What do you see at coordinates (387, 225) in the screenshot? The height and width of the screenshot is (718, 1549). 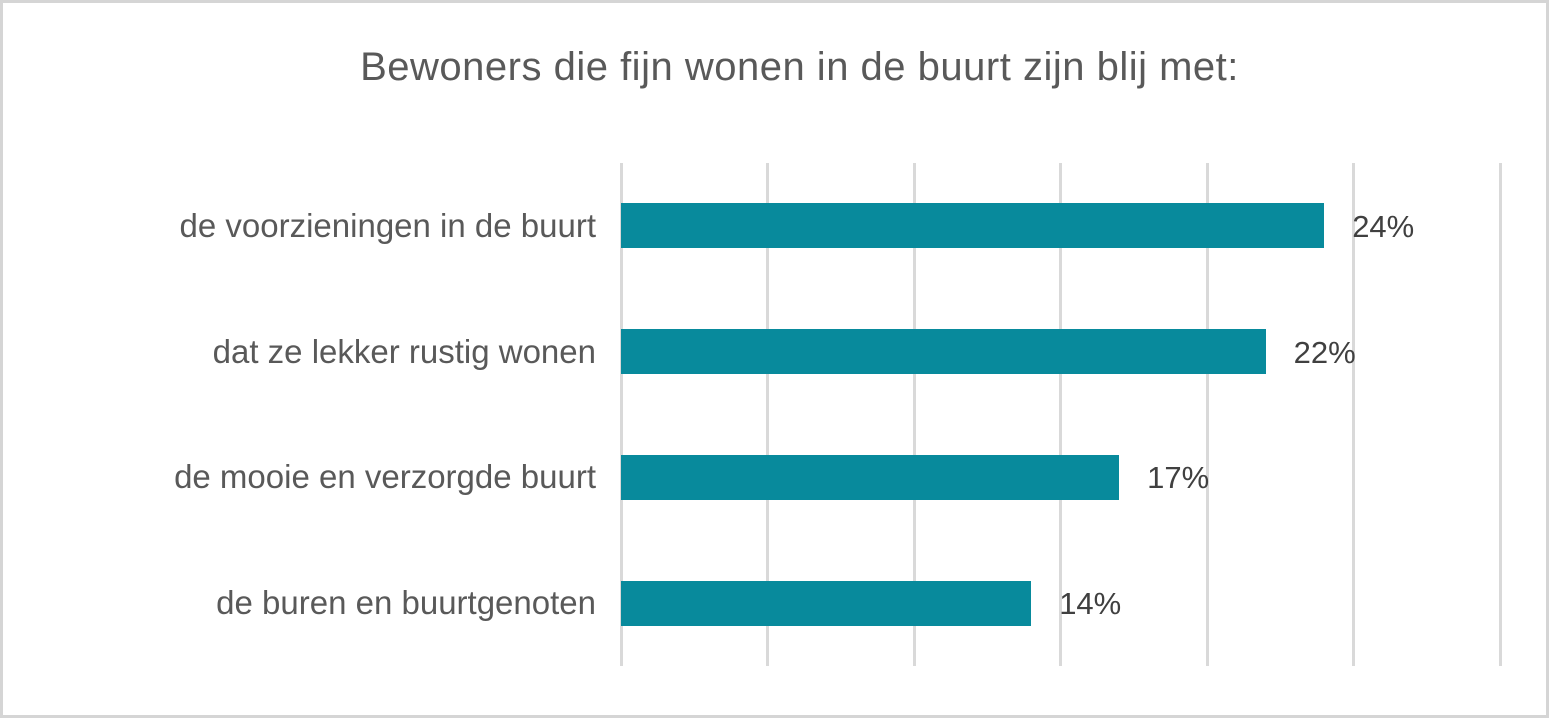 I see `category-label: de voorzieningen in de buurt` at bounding box center [387, 225].